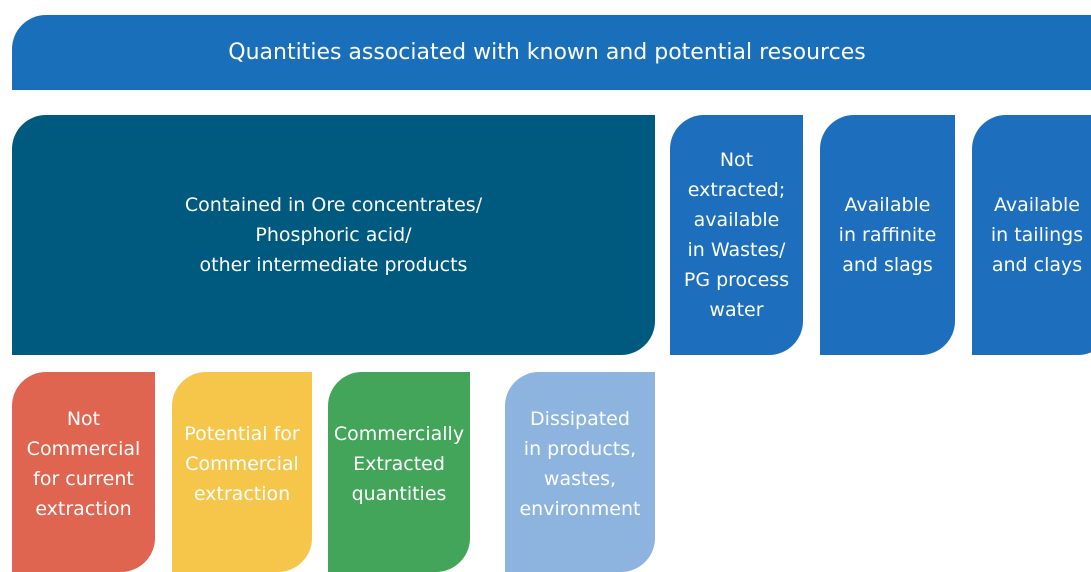 The image size is (1091, 572). I want to click on node: Commercially Extracted quantities, so click(399, 472).